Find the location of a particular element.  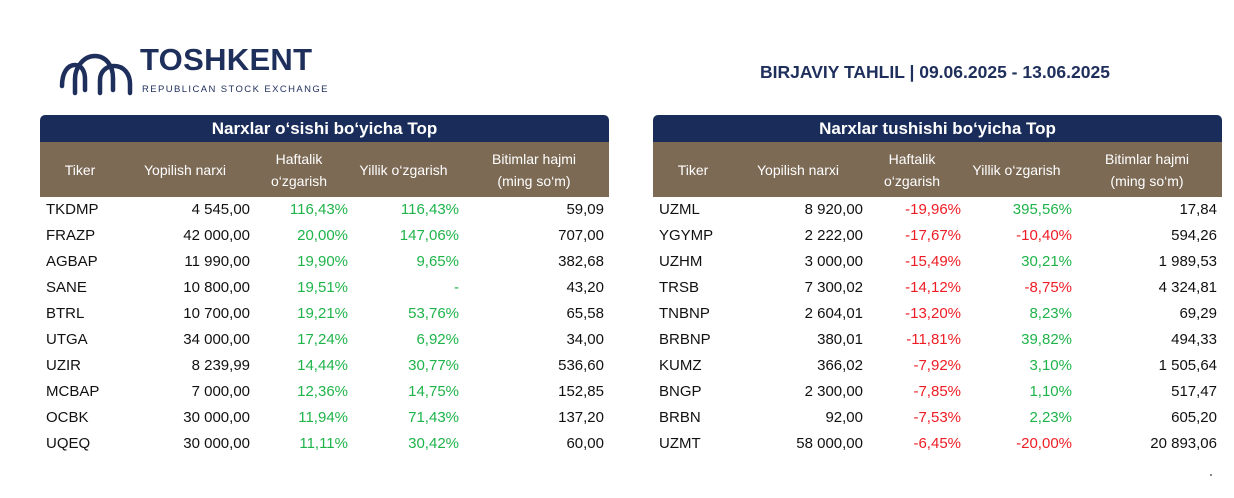

weekly-change-cell: -7,85% is located at coordinates (937, 391).